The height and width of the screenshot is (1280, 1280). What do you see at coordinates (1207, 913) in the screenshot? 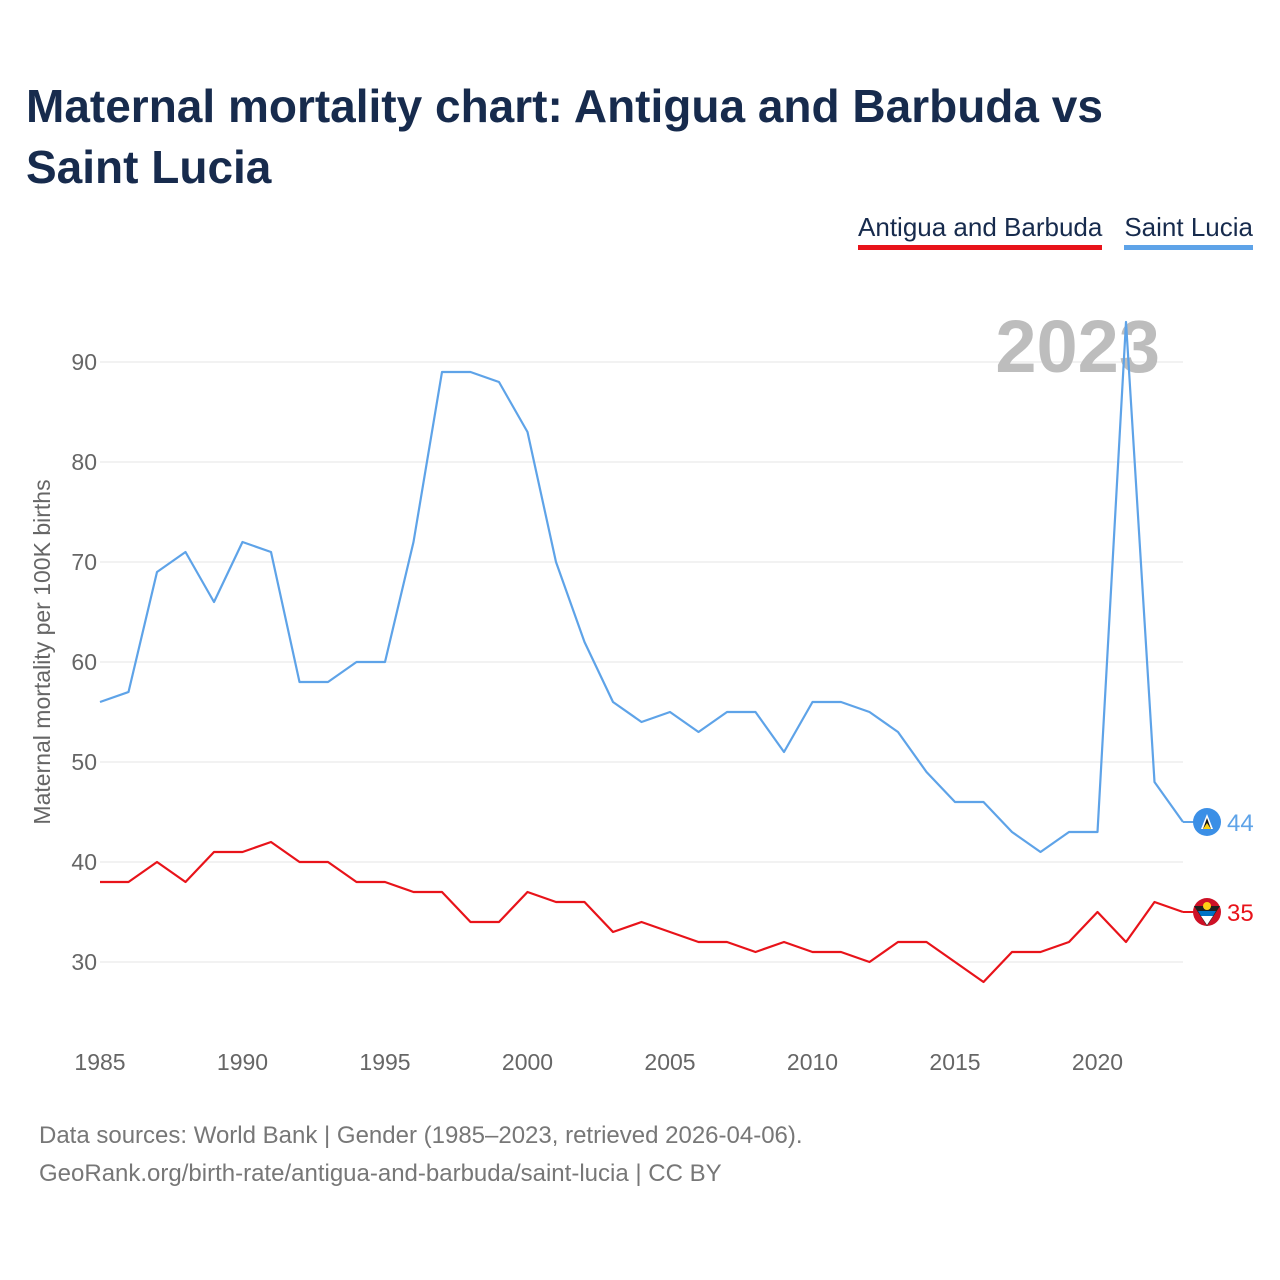
I see `flag-blue-band` at bounding box center [1207, 913].